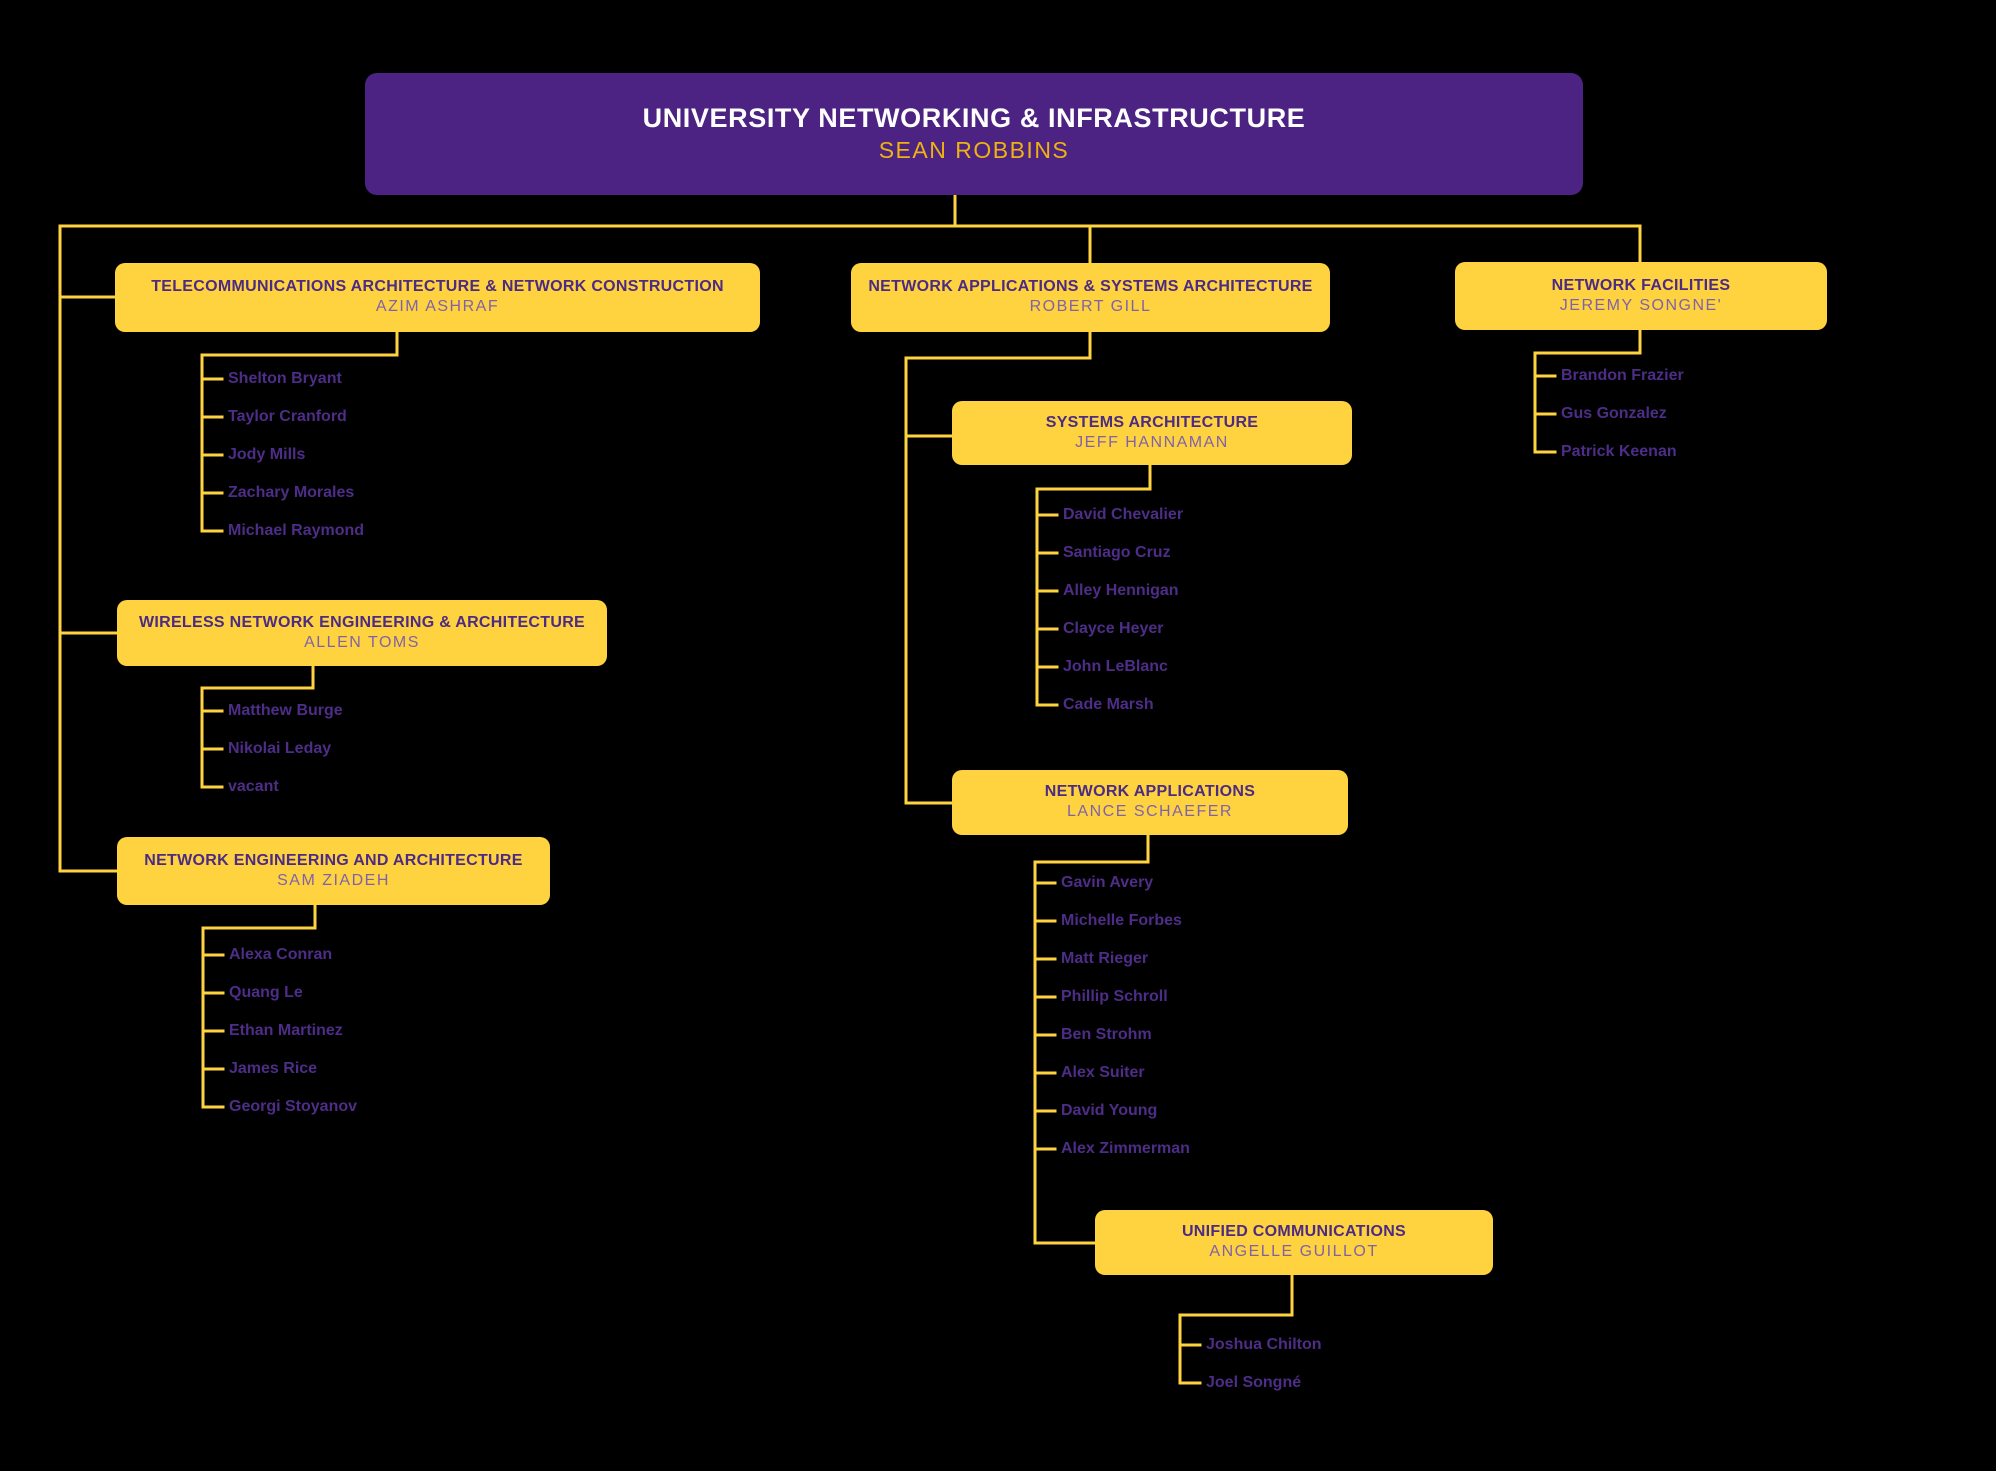 The width and height of the screenshot is (1996, 1471). I want to click on member-name: Joel Songné, so click(1254, 1382).